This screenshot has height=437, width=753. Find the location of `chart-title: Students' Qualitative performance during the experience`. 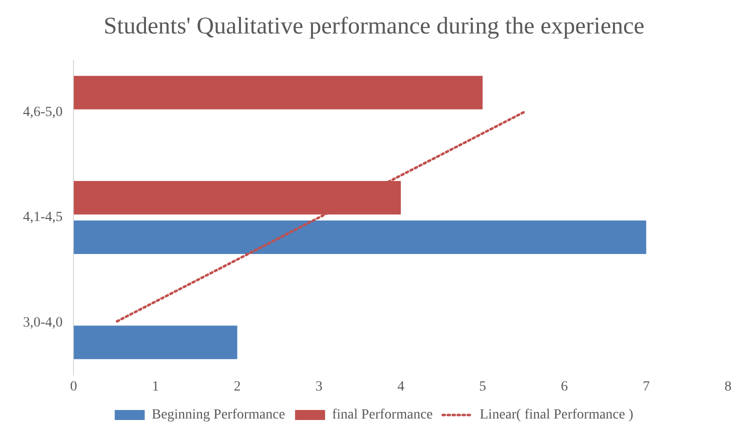

chart-title: Students' Qualitative performance during the experience is located at coordinates (374, 27).